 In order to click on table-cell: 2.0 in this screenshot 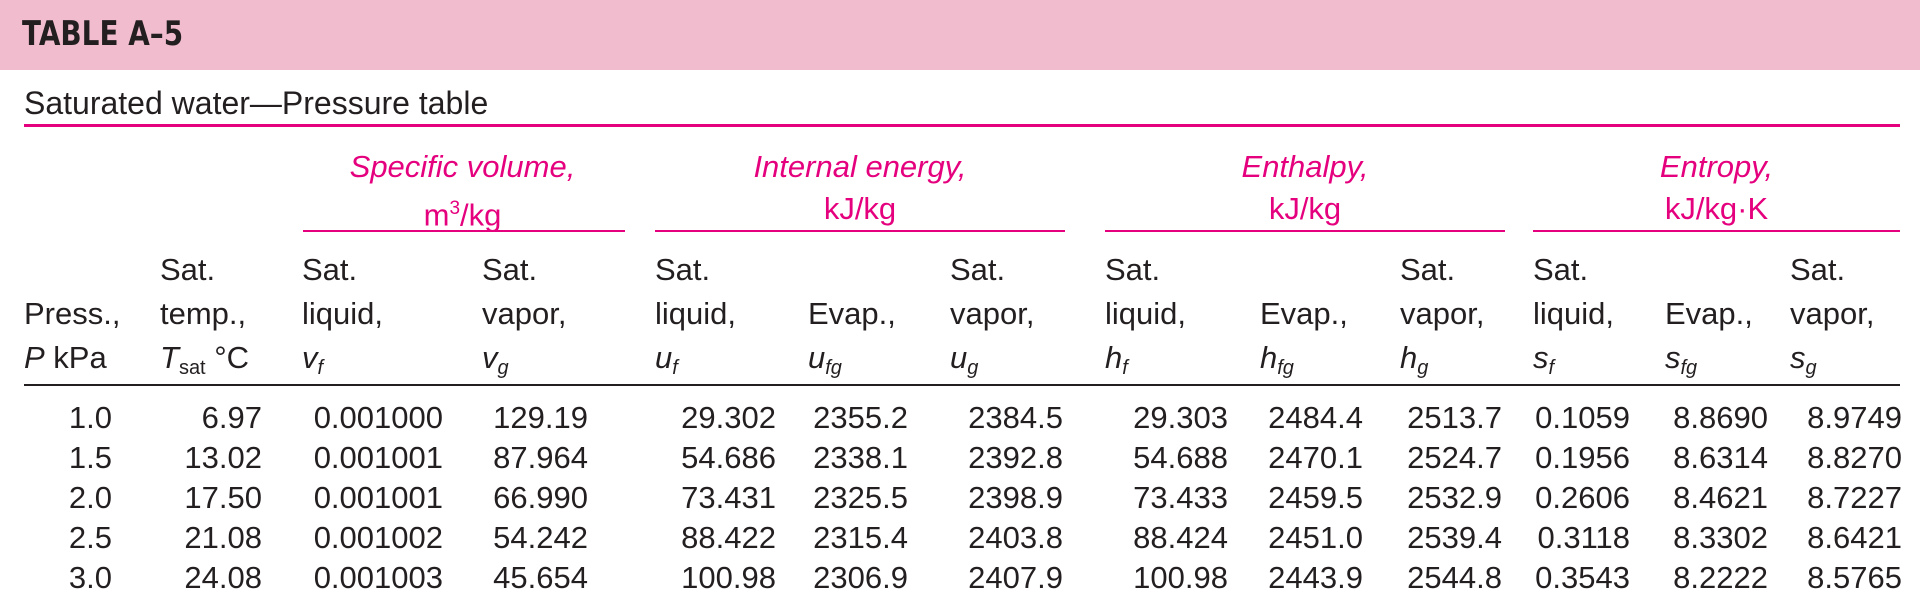, I will do `click(90, 497)`.